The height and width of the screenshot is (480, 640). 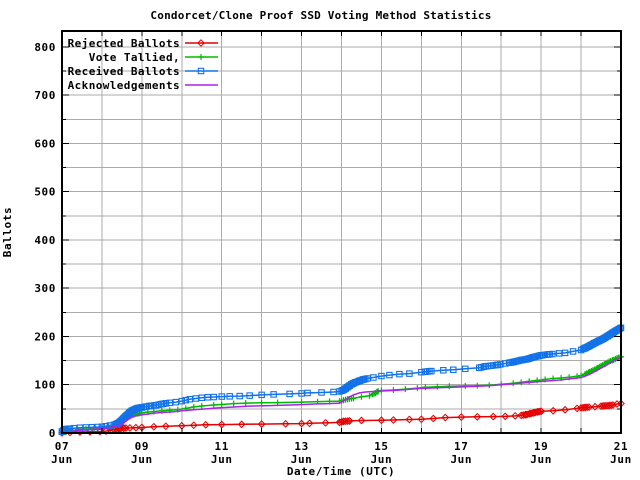 What do you see at coordinates (52, 433) in the screenshot?
I see `y-tick-label: 0` at bounding box center [52, 433].